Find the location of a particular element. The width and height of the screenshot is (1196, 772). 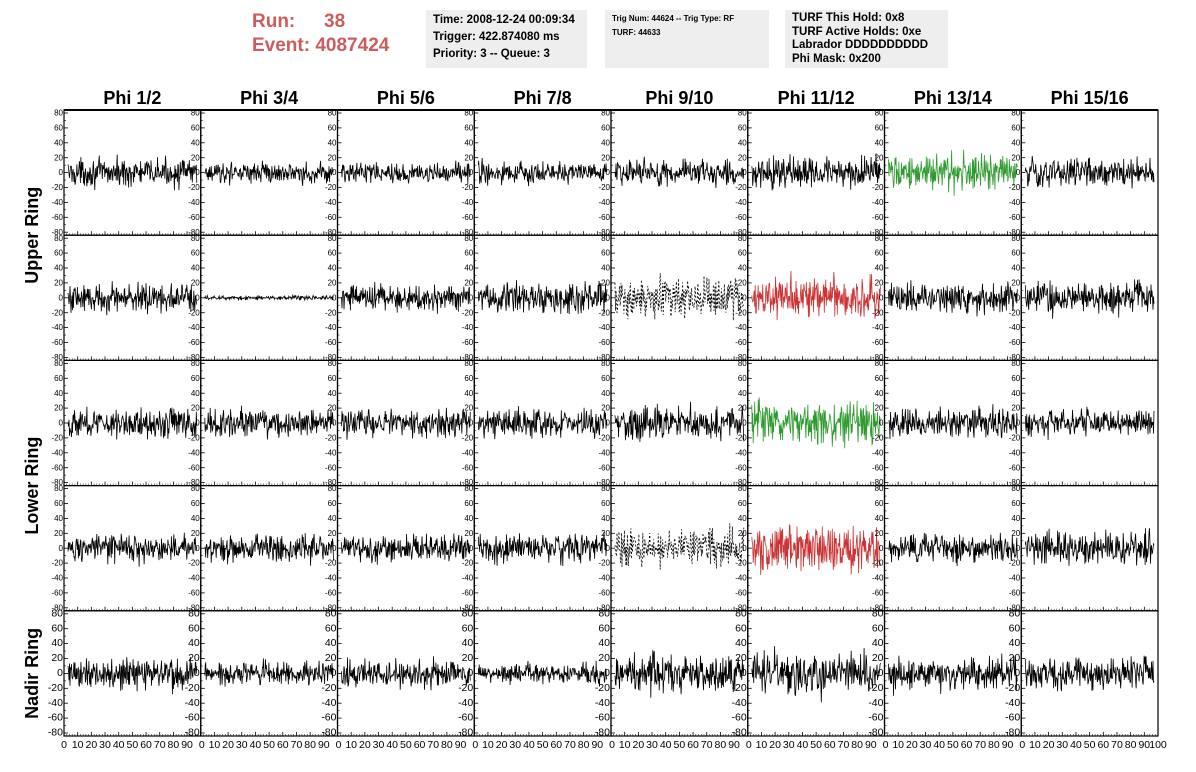

panel-r2-c6: 80 60 40 20 0 -20 -40 -60 -80 is located at coordinates (810, 298).